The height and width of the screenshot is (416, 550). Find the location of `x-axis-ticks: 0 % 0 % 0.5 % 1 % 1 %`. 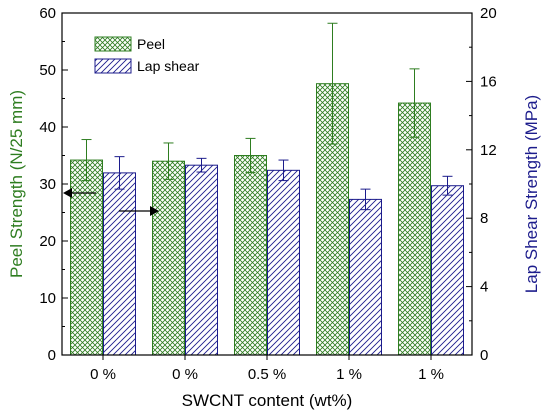

x-axis-ticks: 0 % 0 % 0.5 % 1 % 1 % is located at coordinates (267, 369).